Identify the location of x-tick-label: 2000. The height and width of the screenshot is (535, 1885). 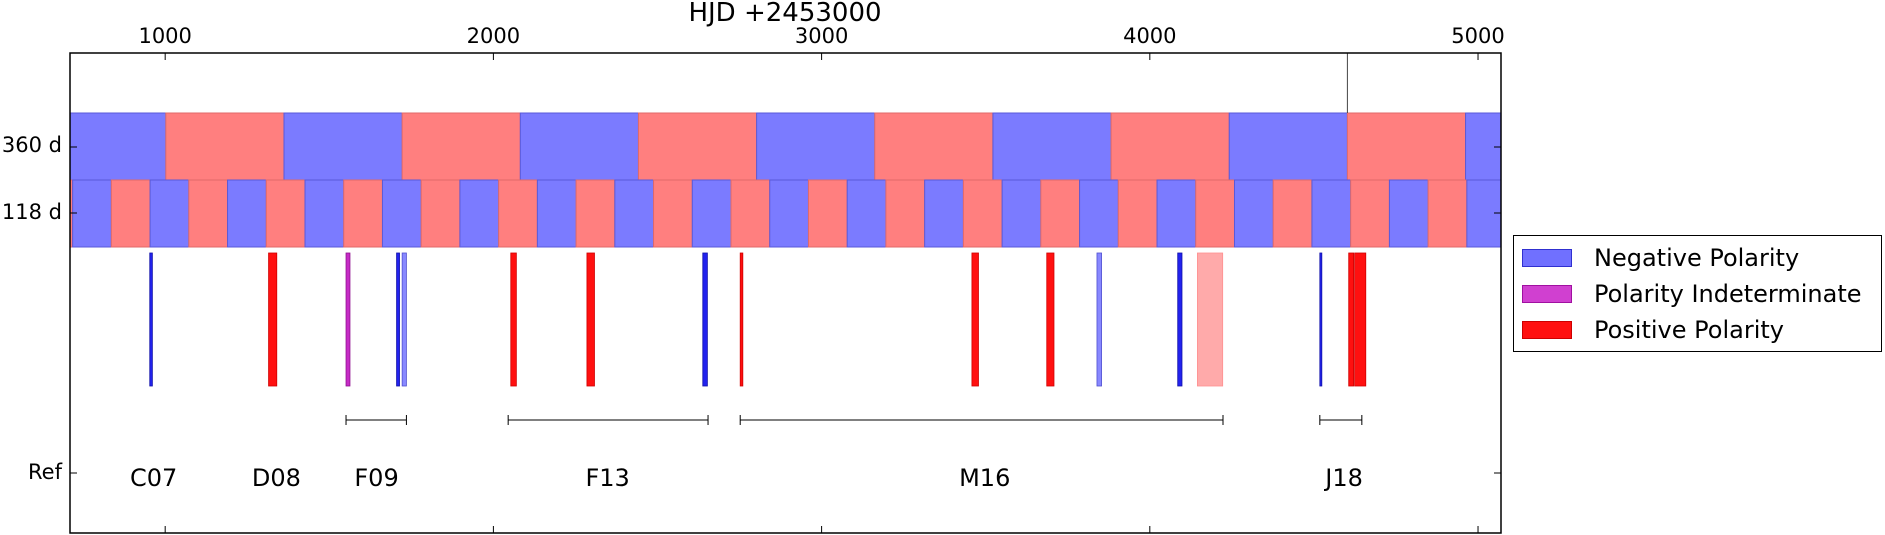
(493, 36).